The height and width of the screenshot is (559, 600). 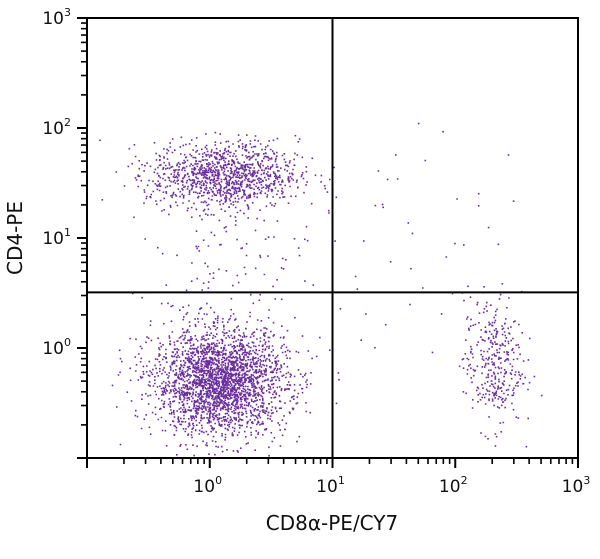 What do you see at coordinates (453, 485) in the screenshot?
I see `x-tick-label: 10²` at bounding box center [453, 485].